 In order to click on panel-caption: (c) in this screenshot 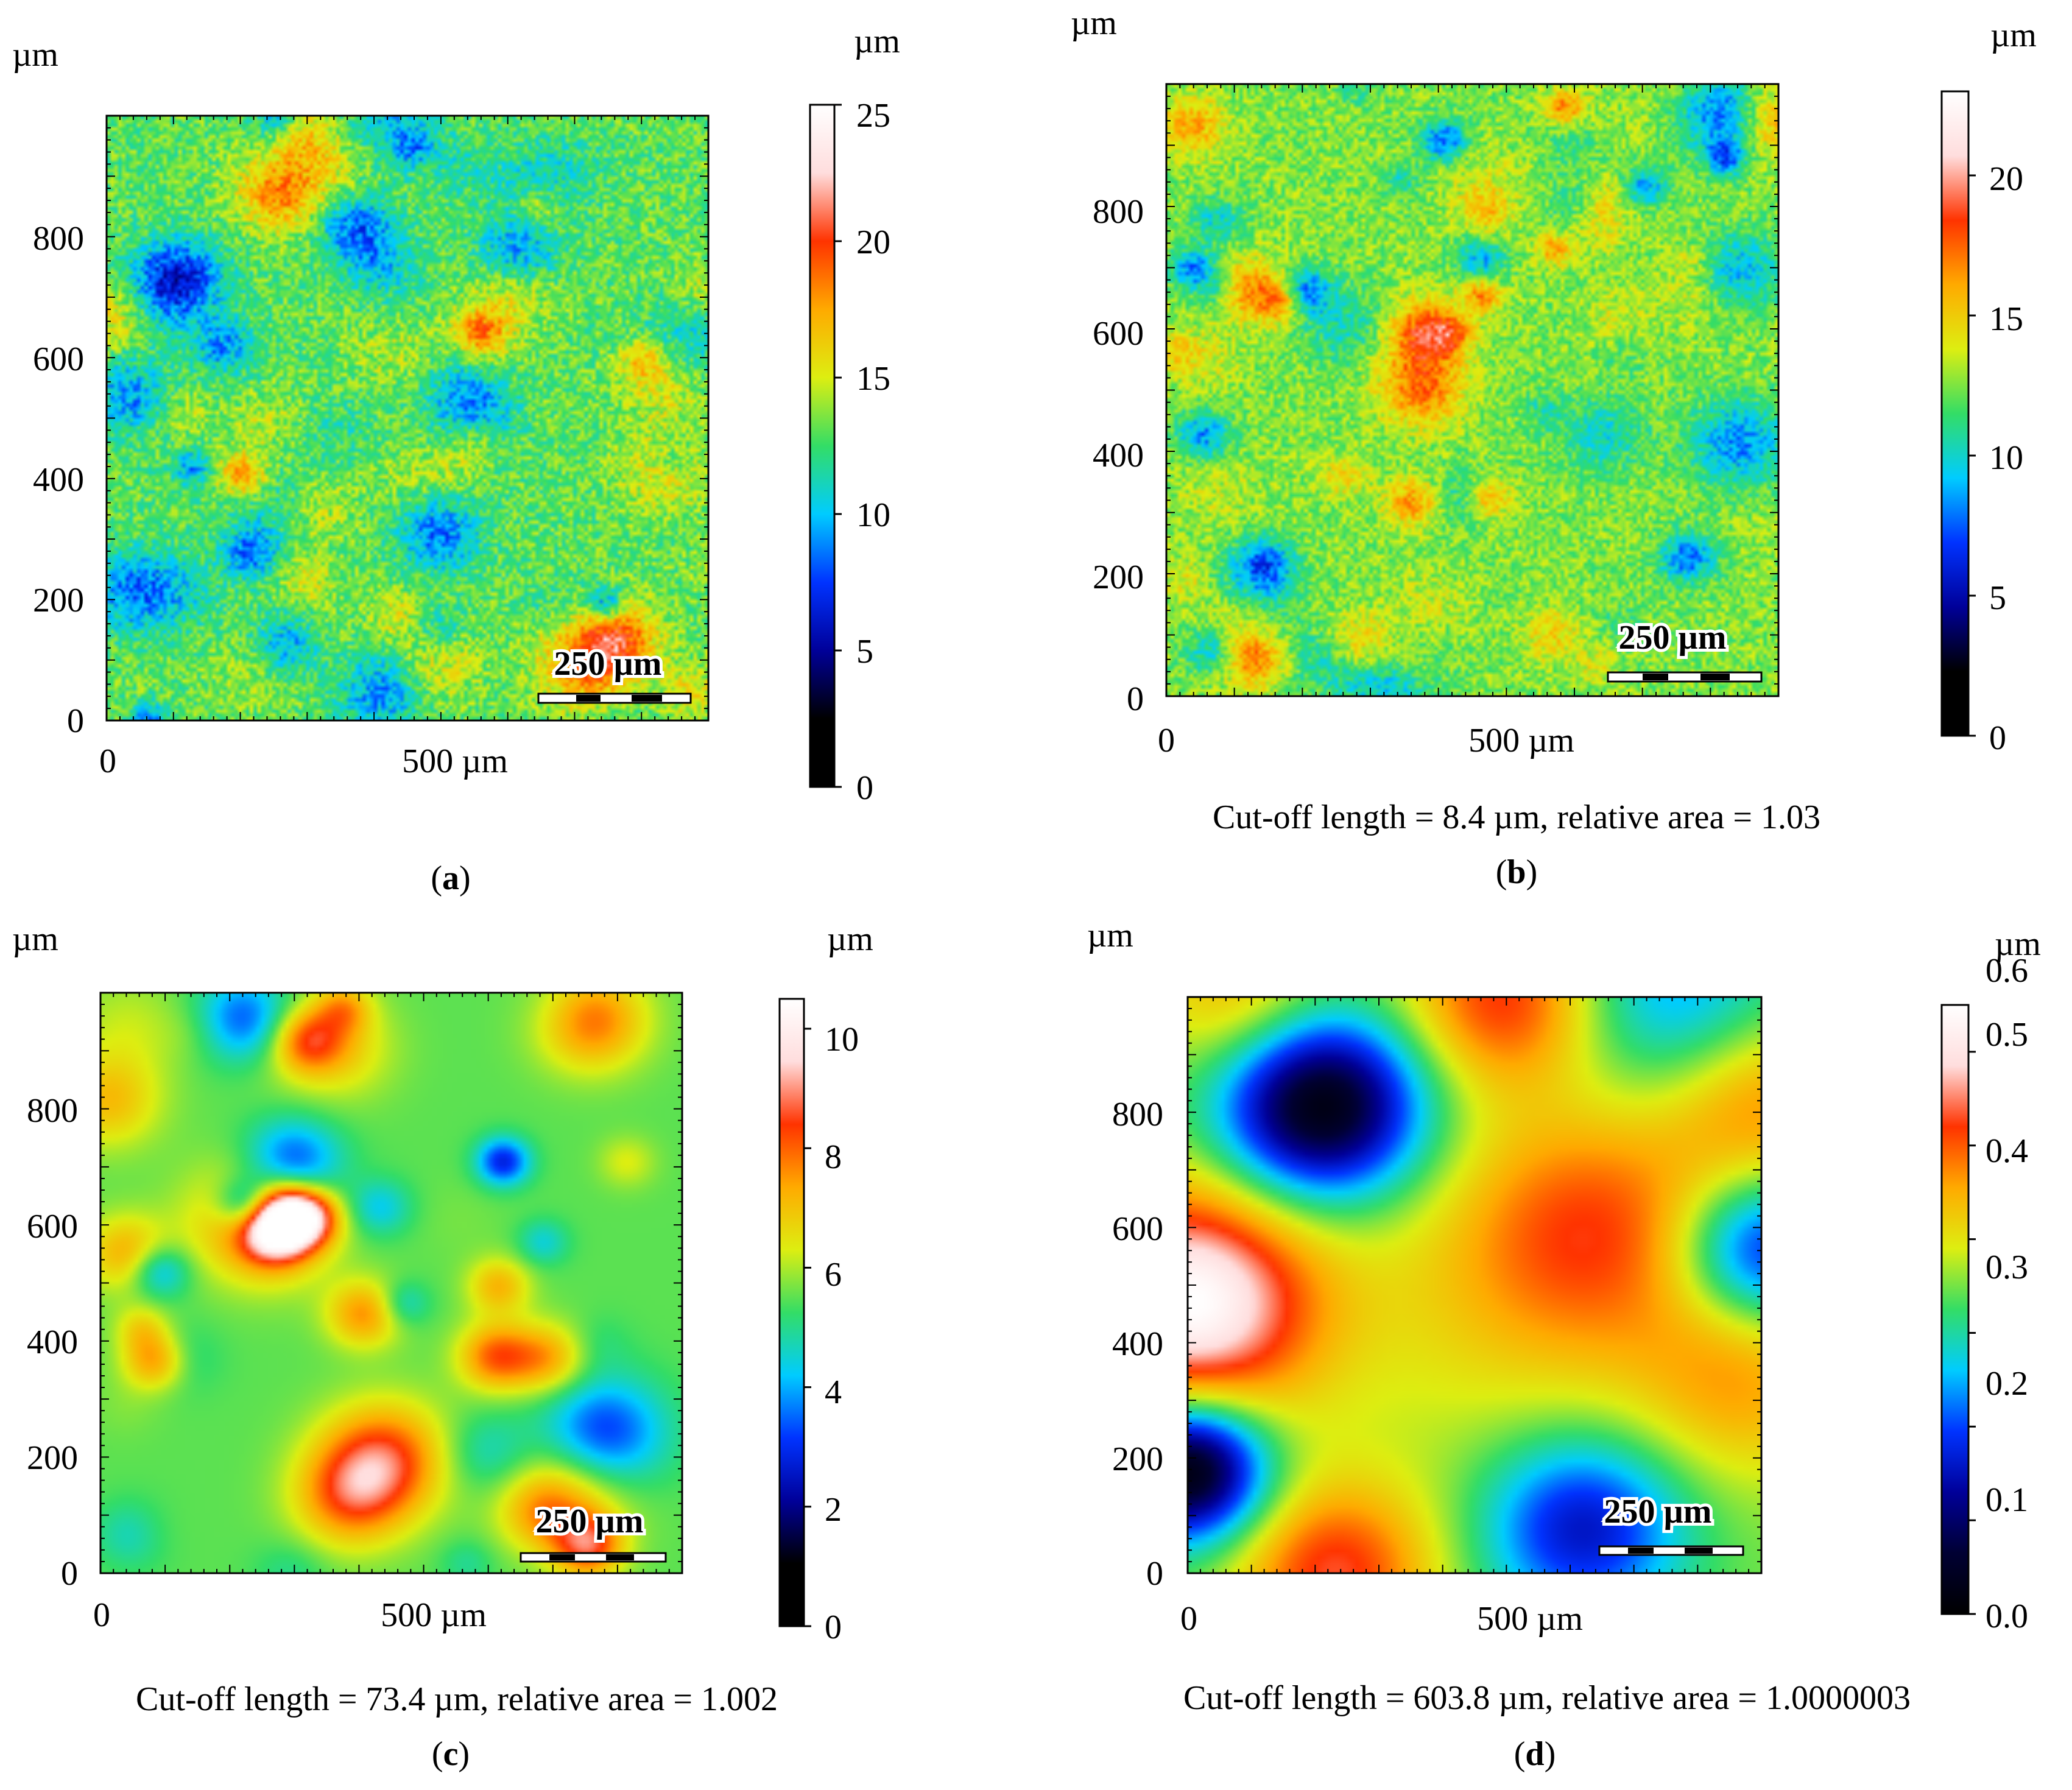, I will do `click(451, 1754)`.